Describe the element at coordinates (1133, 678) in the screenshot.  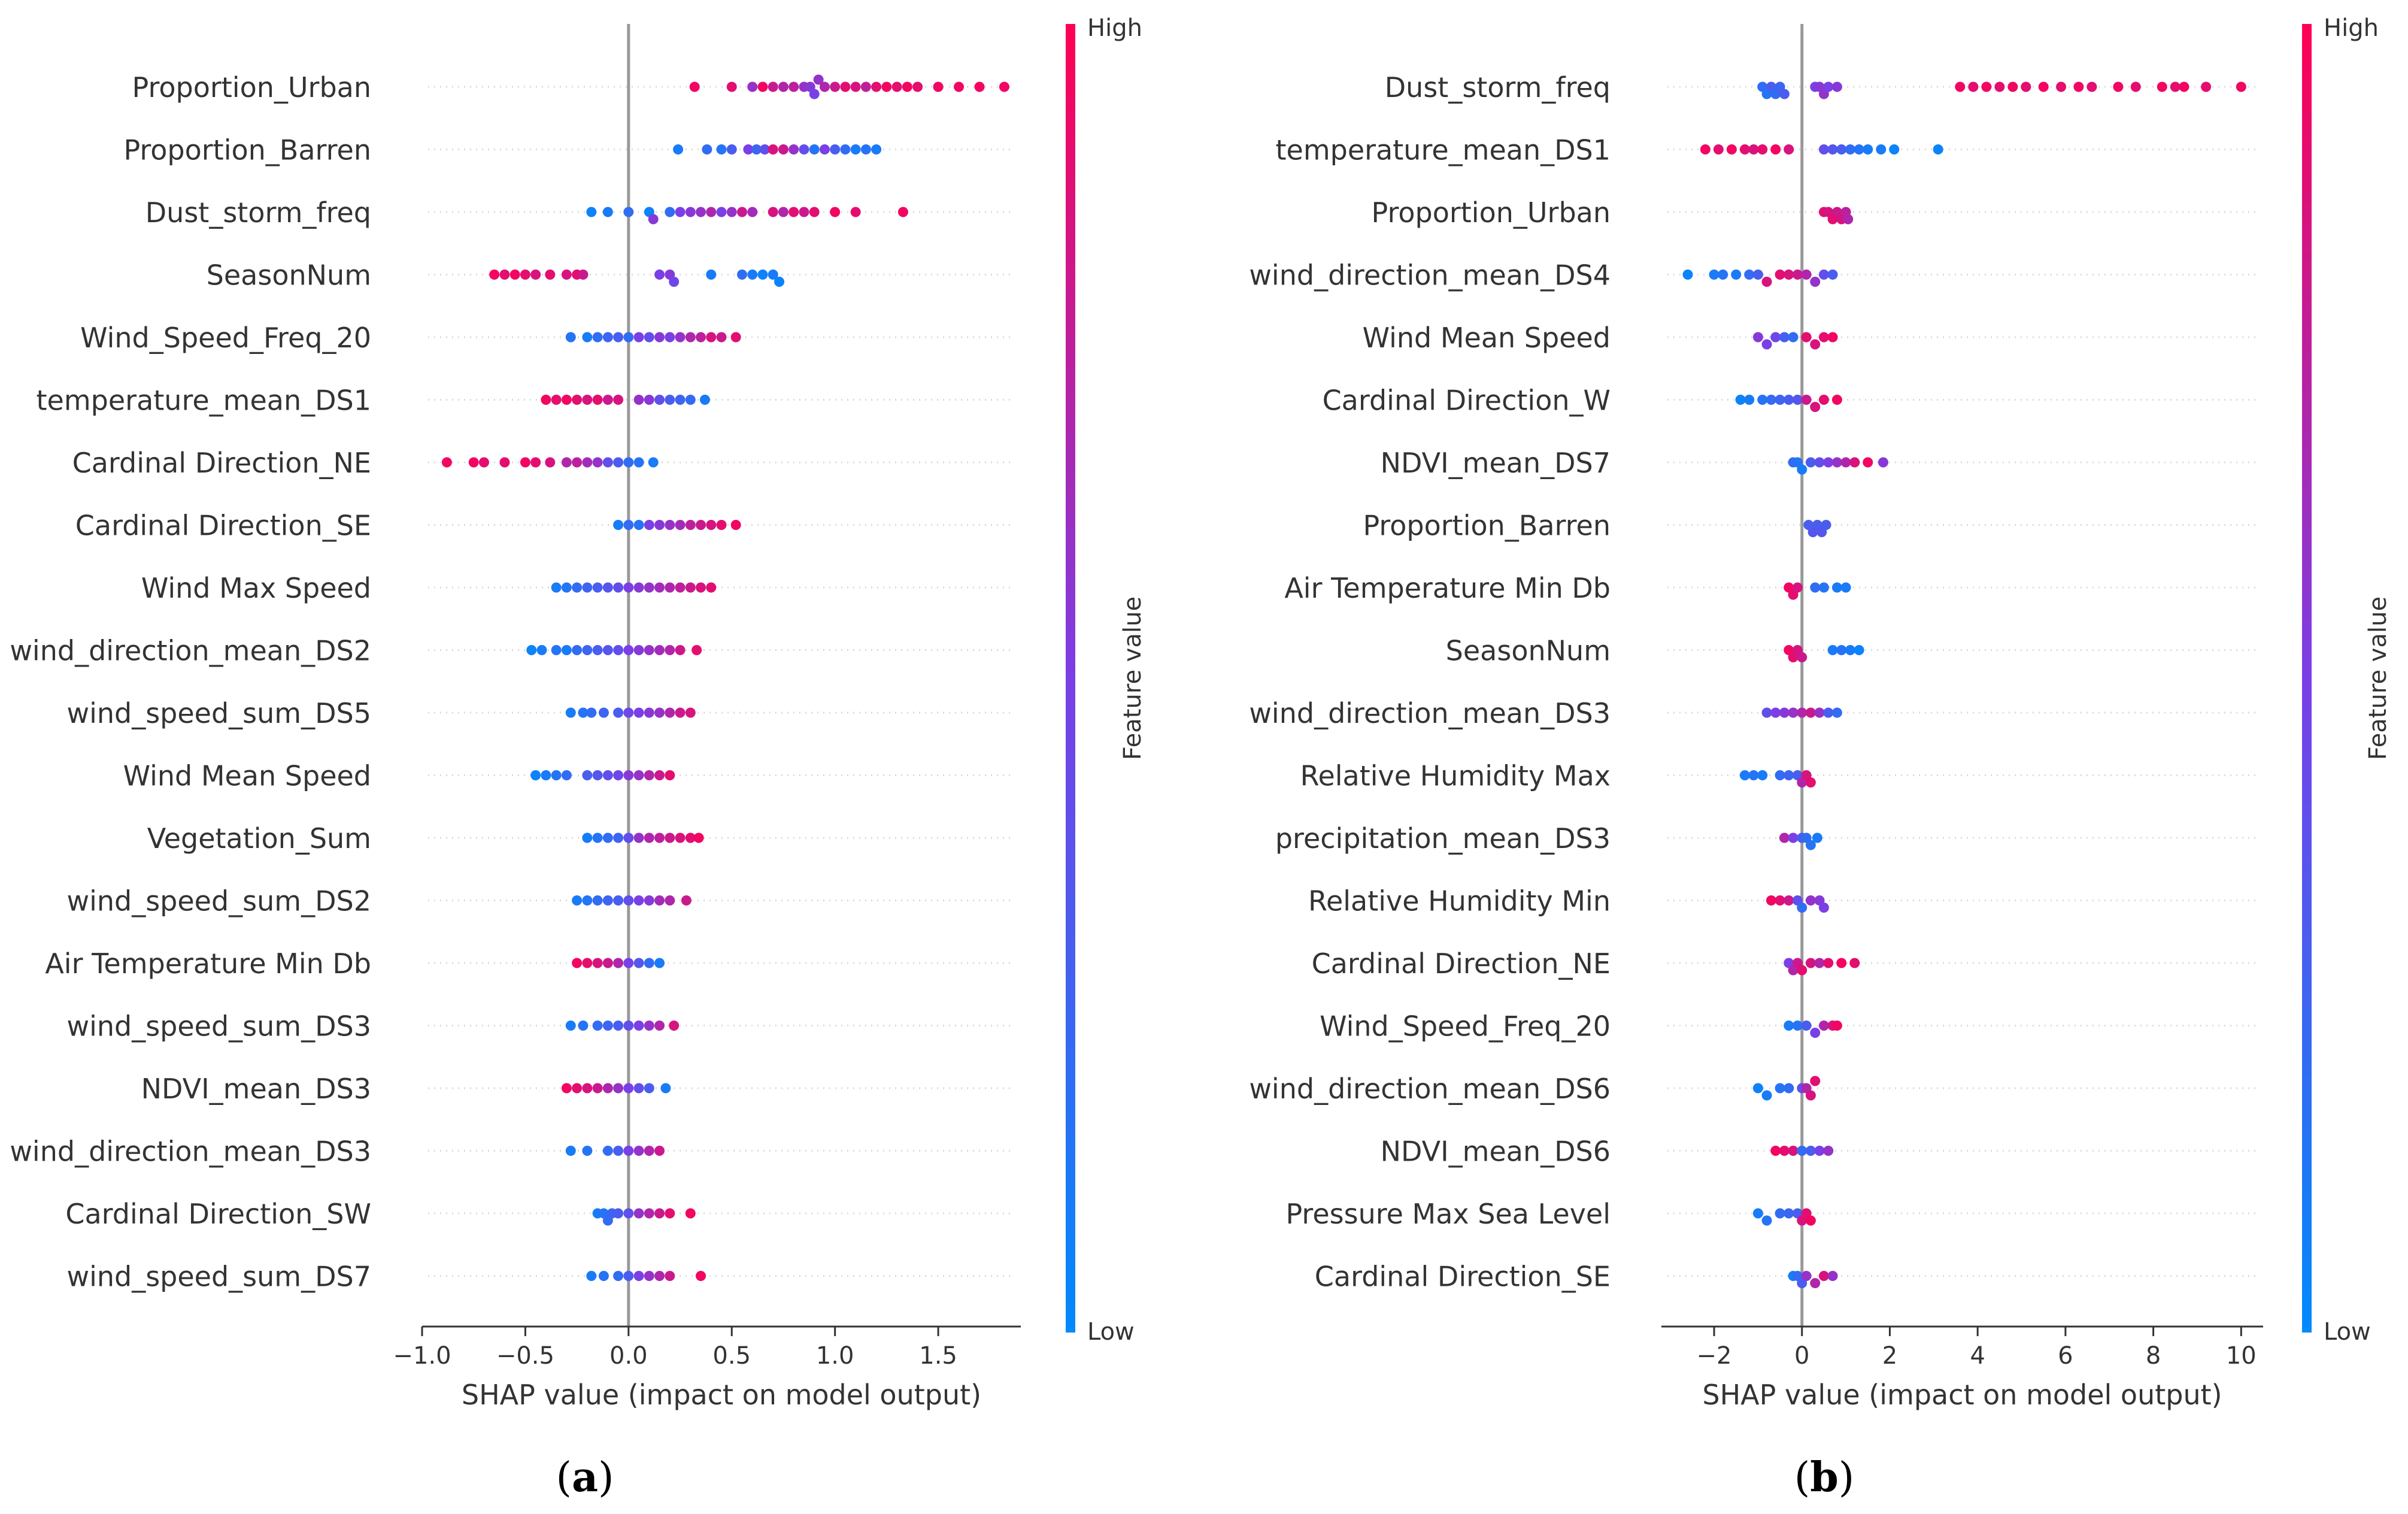
I see `colorbar-title: Feature value` at that location.